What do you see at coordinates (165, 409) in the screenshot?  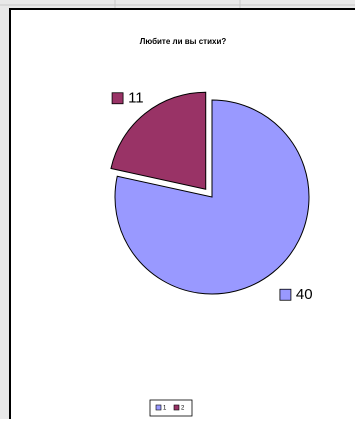 I see `legend-label: 1` at bounding box center [165, 409].